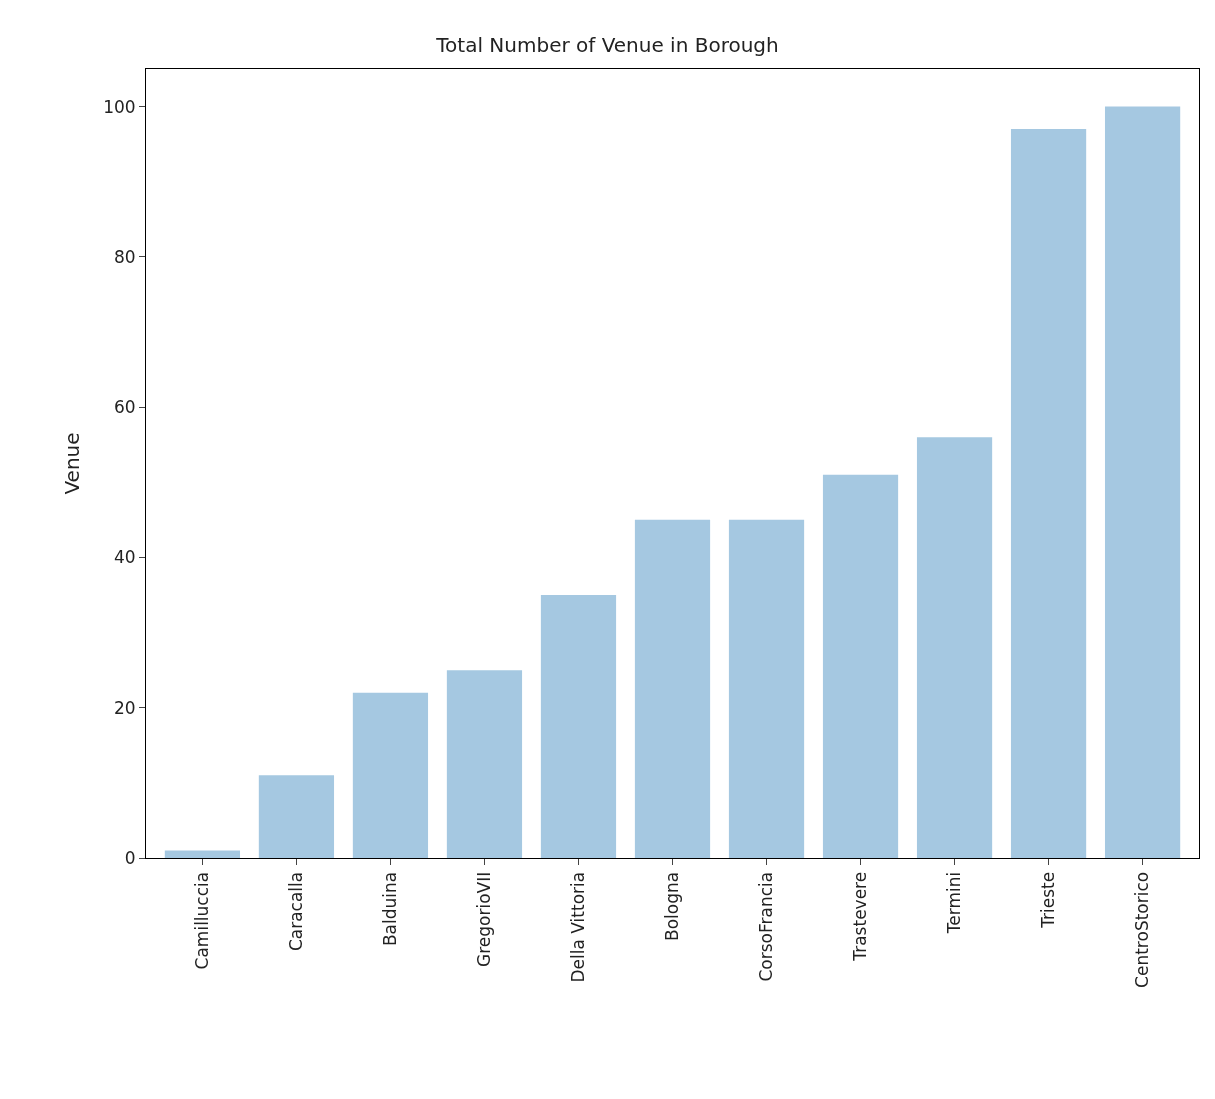 This screenshot has height=1099, width=1215. What do you see at coordinates (295, 911) in the screenshot?
I see `x-tick-label: Caracalla` at bounding box center [295, 911].